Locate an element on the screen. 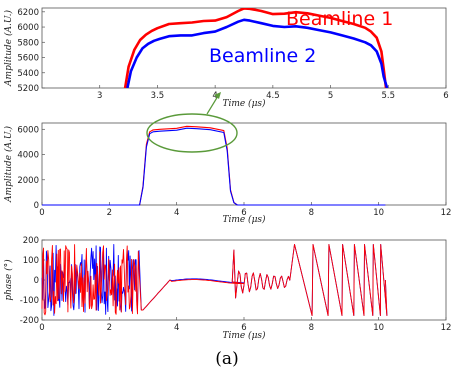 The height and width of the screenshot is (376, 455). x-tick-label: 4.5 is located at coordinates (273, 96).